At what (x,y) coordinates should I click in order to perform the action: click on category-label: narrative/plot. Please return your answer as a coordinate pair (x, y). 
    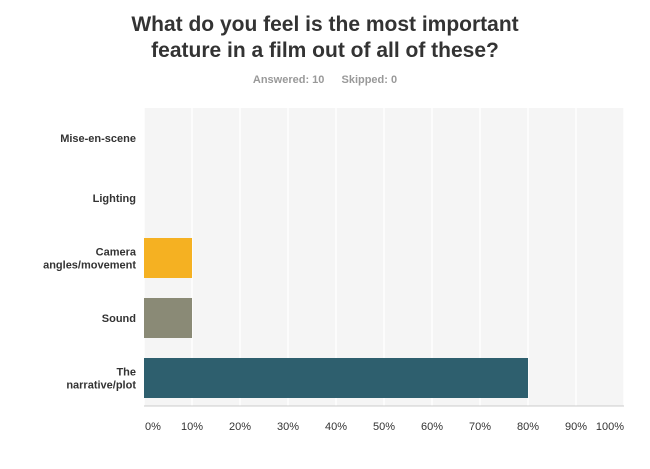
    Looking at the image, I should click on (101, 386).